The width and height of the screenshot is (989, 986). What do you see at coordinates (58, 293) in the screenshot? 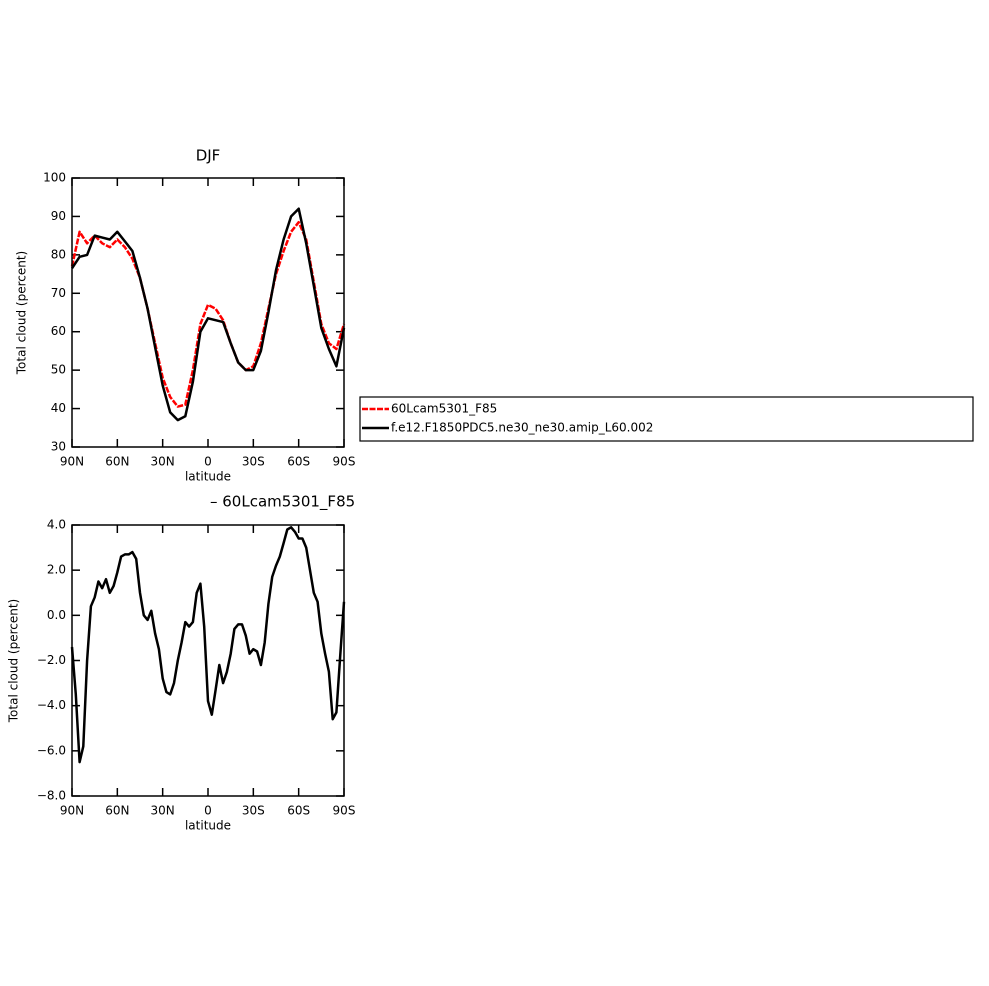
I see `y-tick-label: 70` at bounding box center [58, 293].